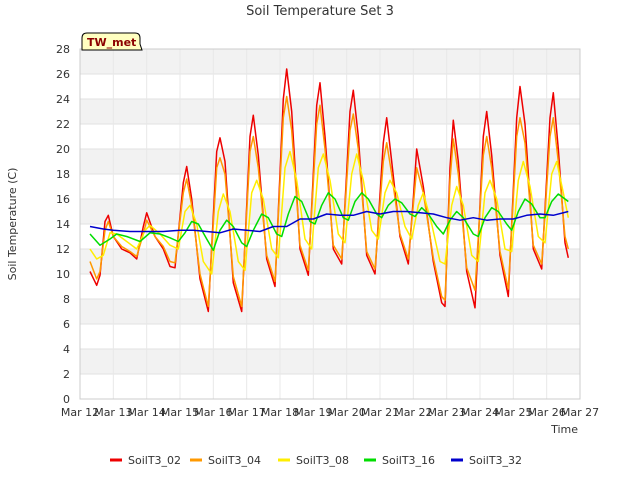 The width and height of the screenshot is (640, 480). I want to click on y-tick-label: 12, so click(63, 249).